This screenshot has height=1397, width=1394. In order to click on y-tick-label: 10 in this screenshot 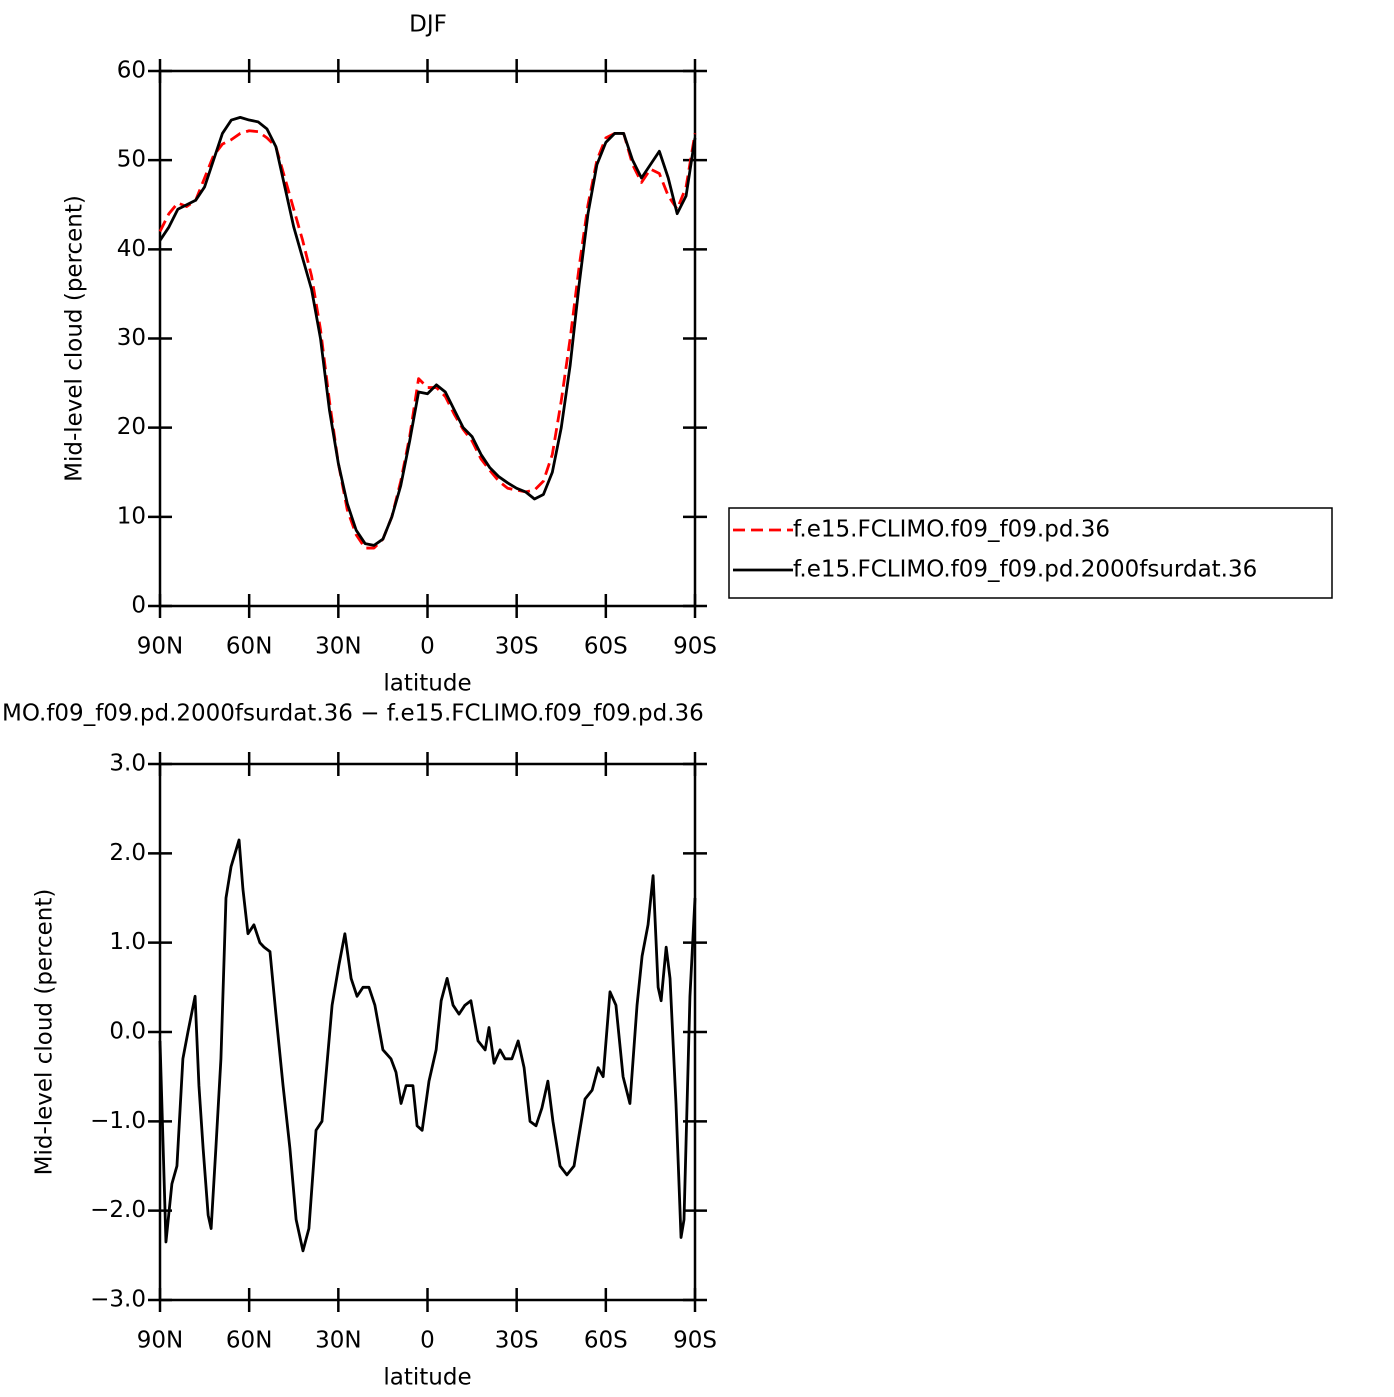, I will do `click(131, 516)`.